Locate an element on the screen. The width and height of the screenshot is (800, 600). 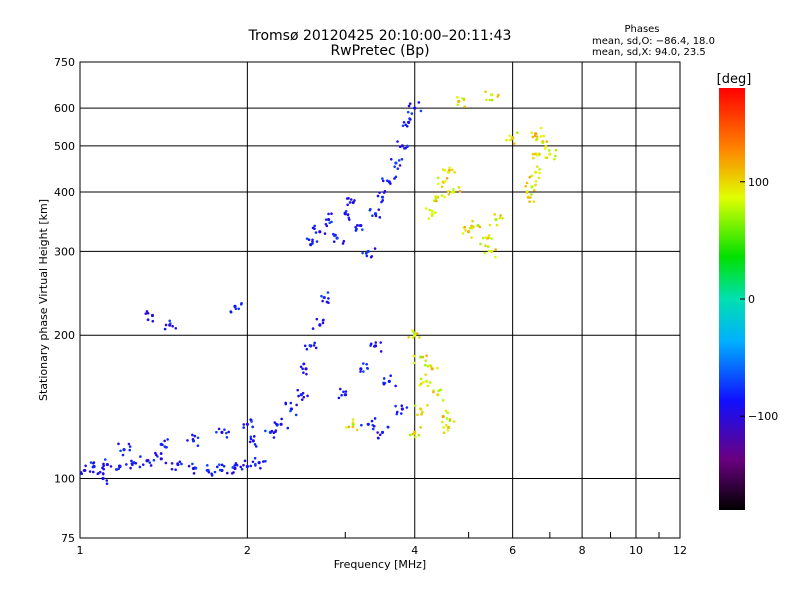
phases-o-stats: mean, sd,O: −86.4, 18.0 is located at coordinates (653, 41).